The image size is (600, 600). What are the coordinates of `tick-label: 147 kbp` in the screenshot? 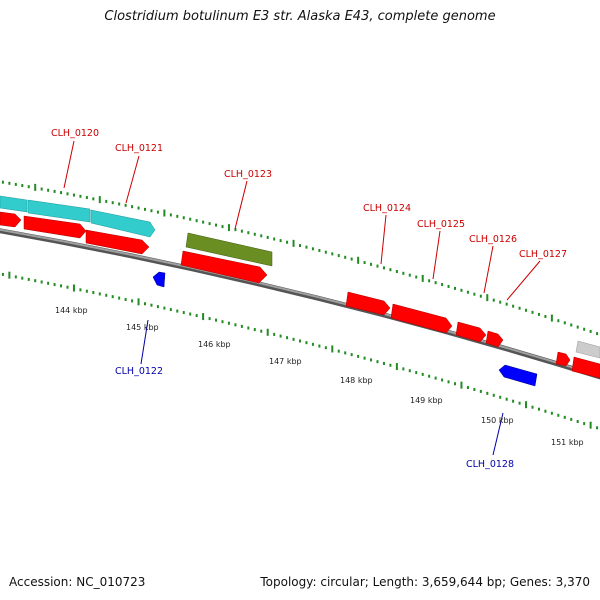 It's located at (285, 361).